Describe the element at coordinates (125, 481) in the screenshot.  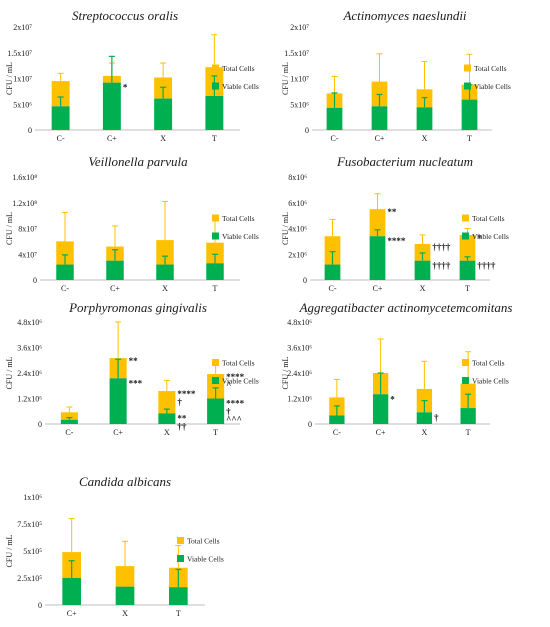
I see `chart-title: Candida albicans` at that location.